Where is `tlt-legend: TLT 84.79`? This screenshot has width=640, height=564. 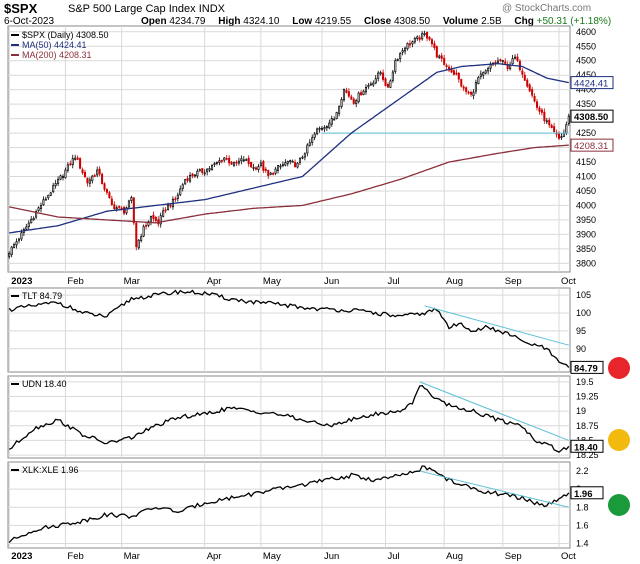 tlt-legend: TLT 84.79 is located at coordinates (42, 296).